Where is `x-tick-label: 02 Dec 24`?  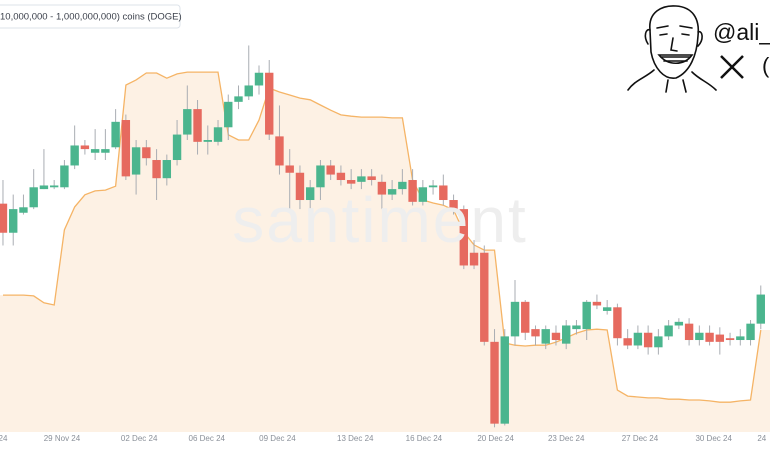 x-tick-label: 02 Dec 24 is located at coordinates (139, 438).